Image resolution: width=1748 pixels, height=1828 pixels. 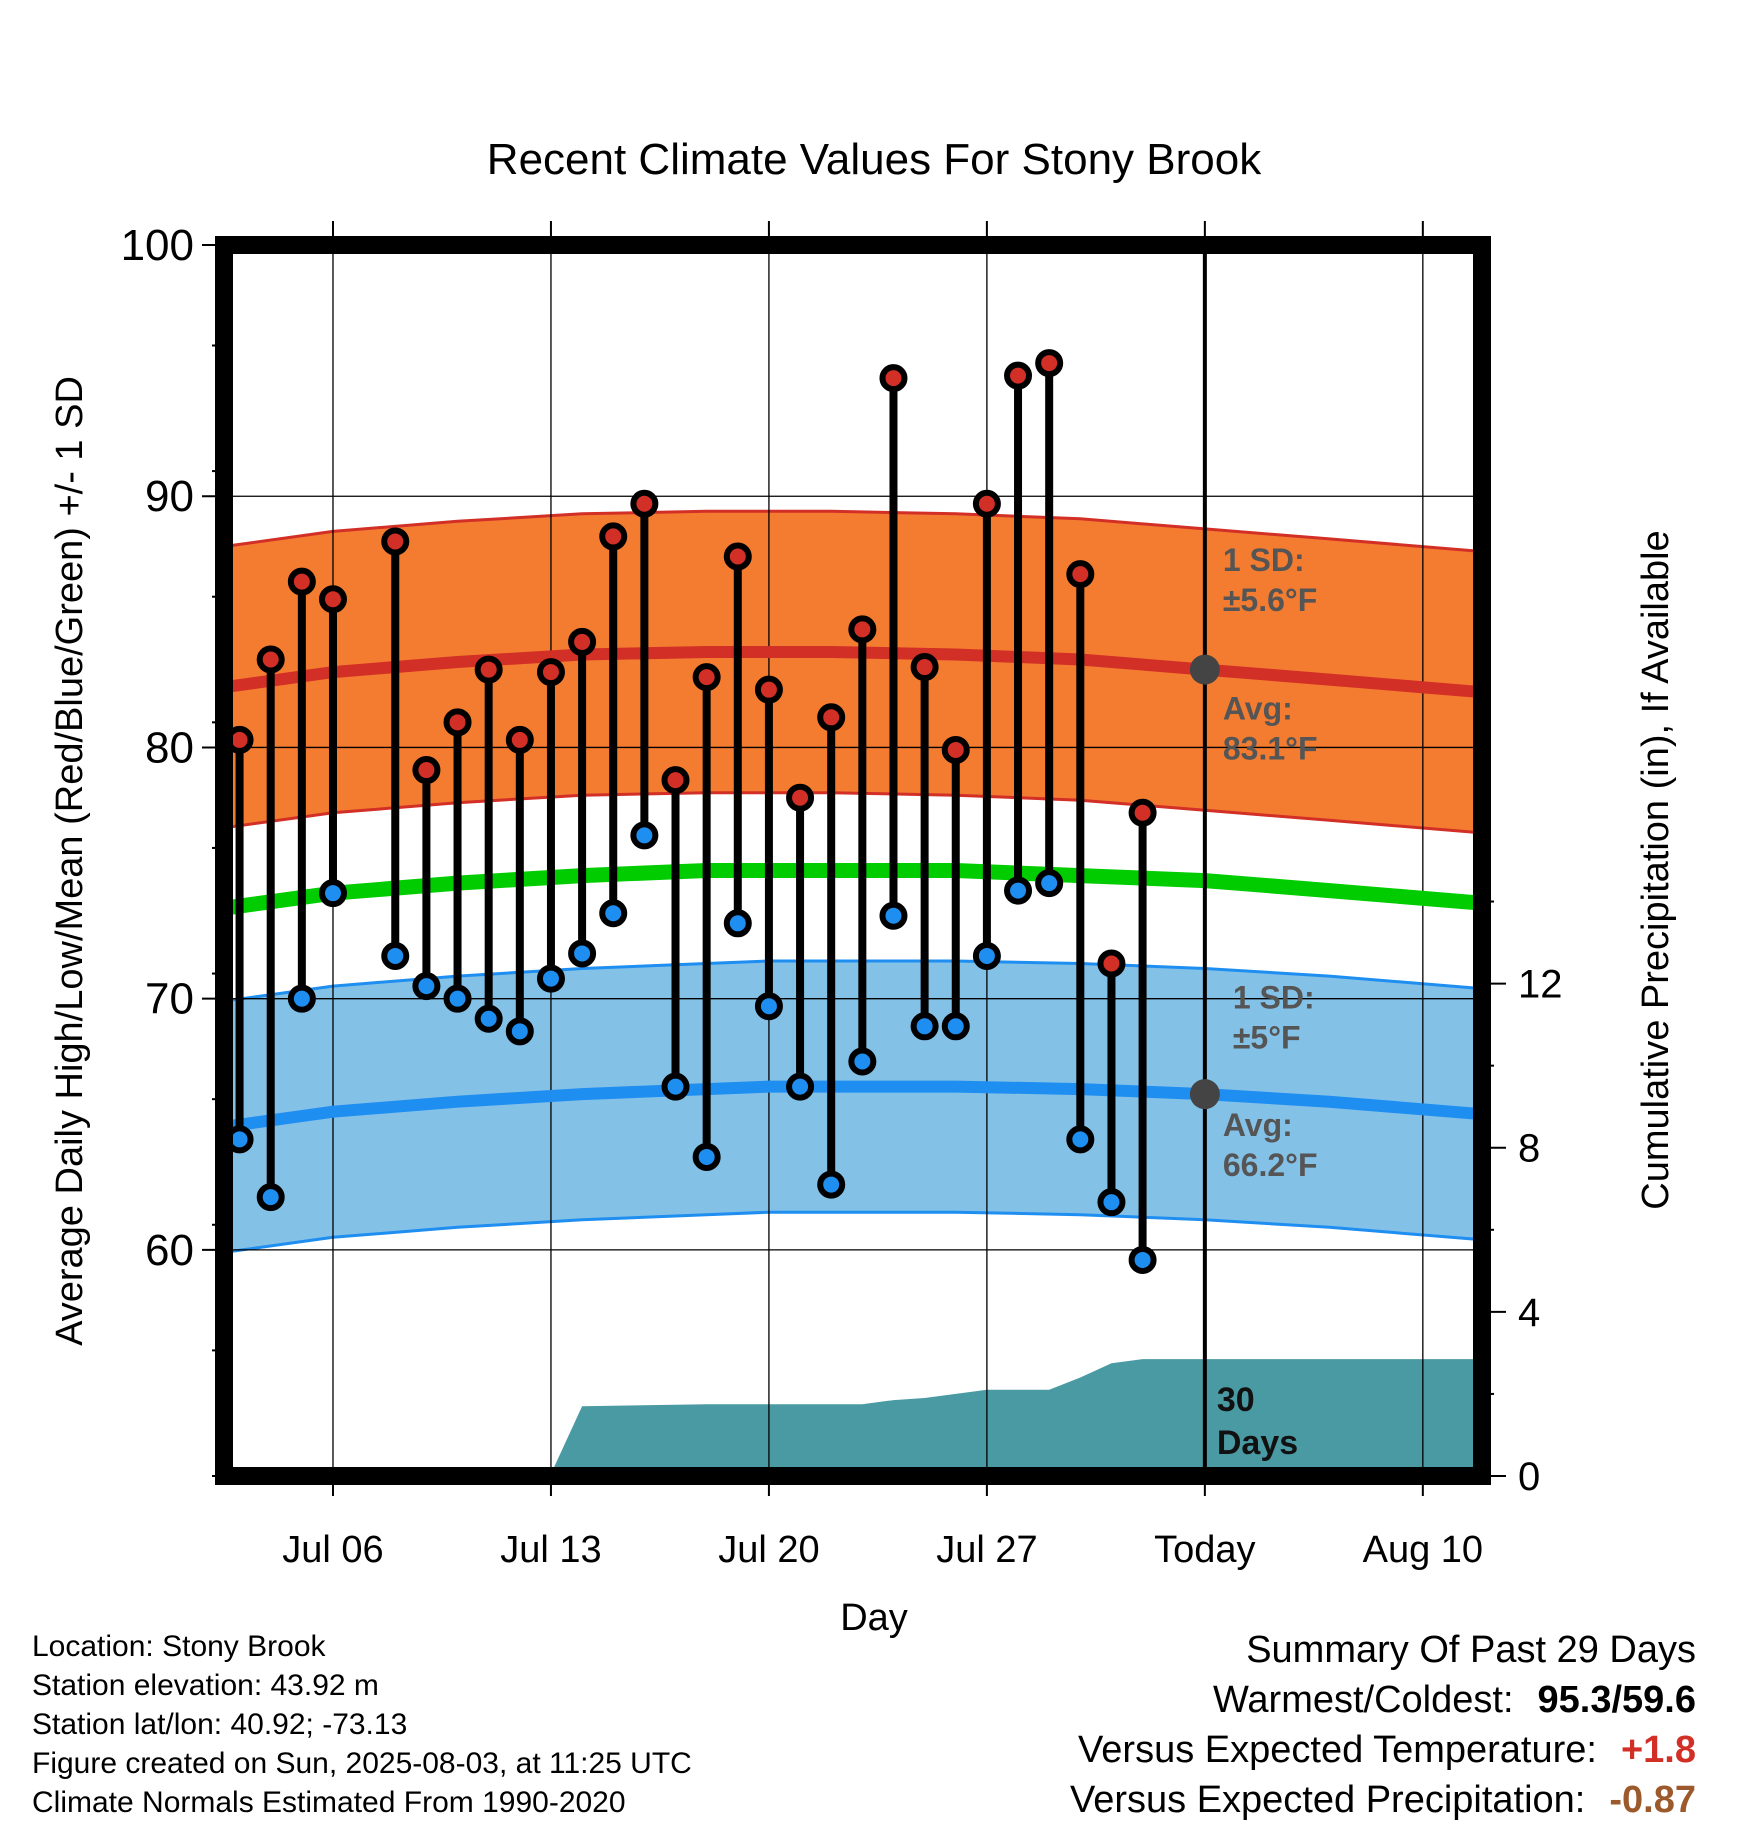 I want to click on y-tick-label: 100, so click(x=157, y=245).